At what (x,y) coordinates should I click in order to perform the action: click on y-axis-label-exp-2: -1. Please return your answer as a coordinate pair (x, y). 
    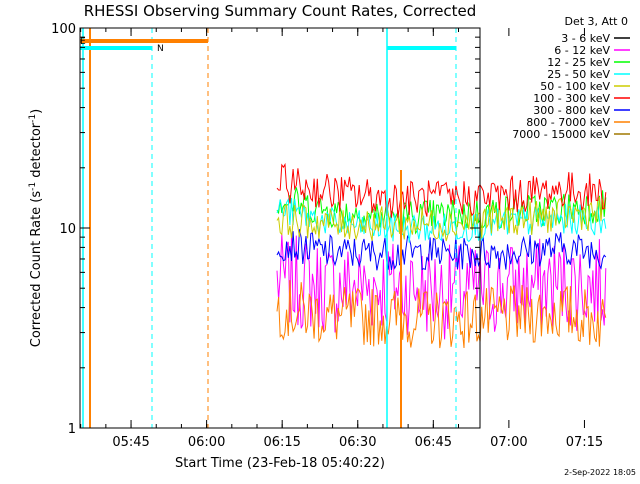
    Looking at the image, I should click on (33, 118).